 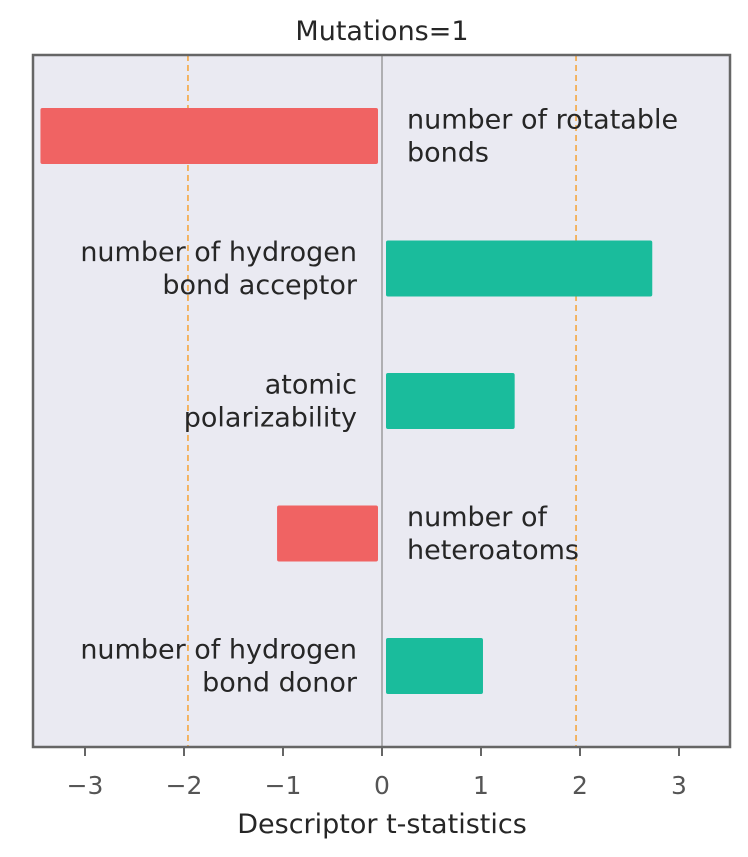 What do you see at coordinates (381, 31) in the screenshot?
I see `chart-title: Mutations=1` at bounding box center [381, 31].